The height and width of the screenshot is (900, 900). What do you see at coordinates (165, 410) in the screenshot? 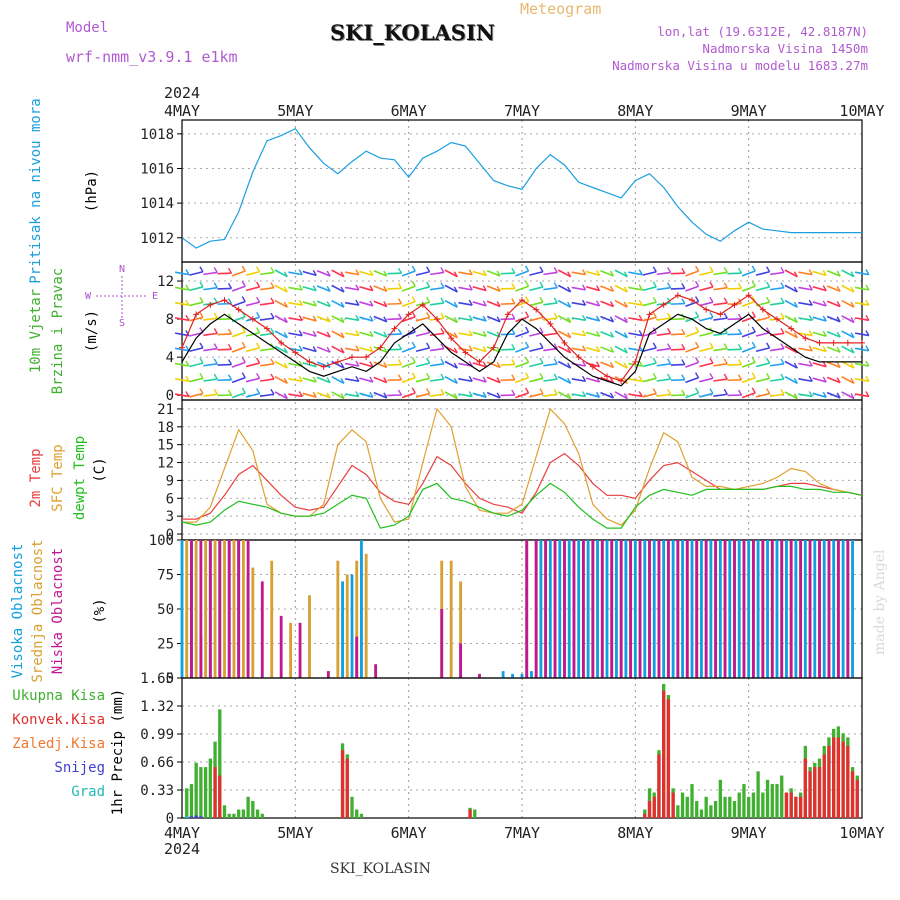
I see `temperature-ytick-label: 21` at bounding box center [165, 410].